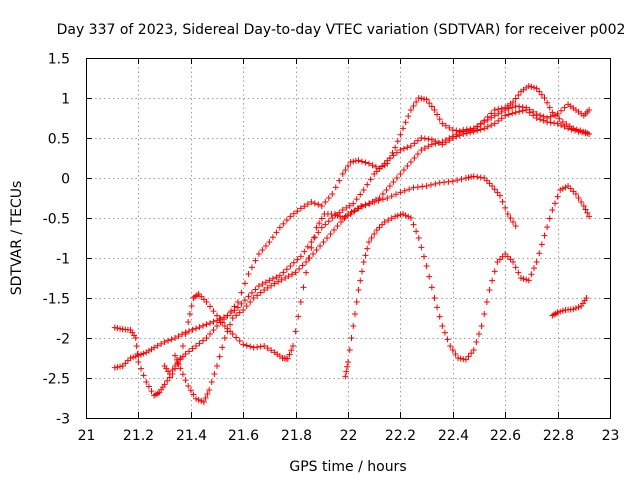  I want to click on x-tick-label: 22.6, so click(505, 436).